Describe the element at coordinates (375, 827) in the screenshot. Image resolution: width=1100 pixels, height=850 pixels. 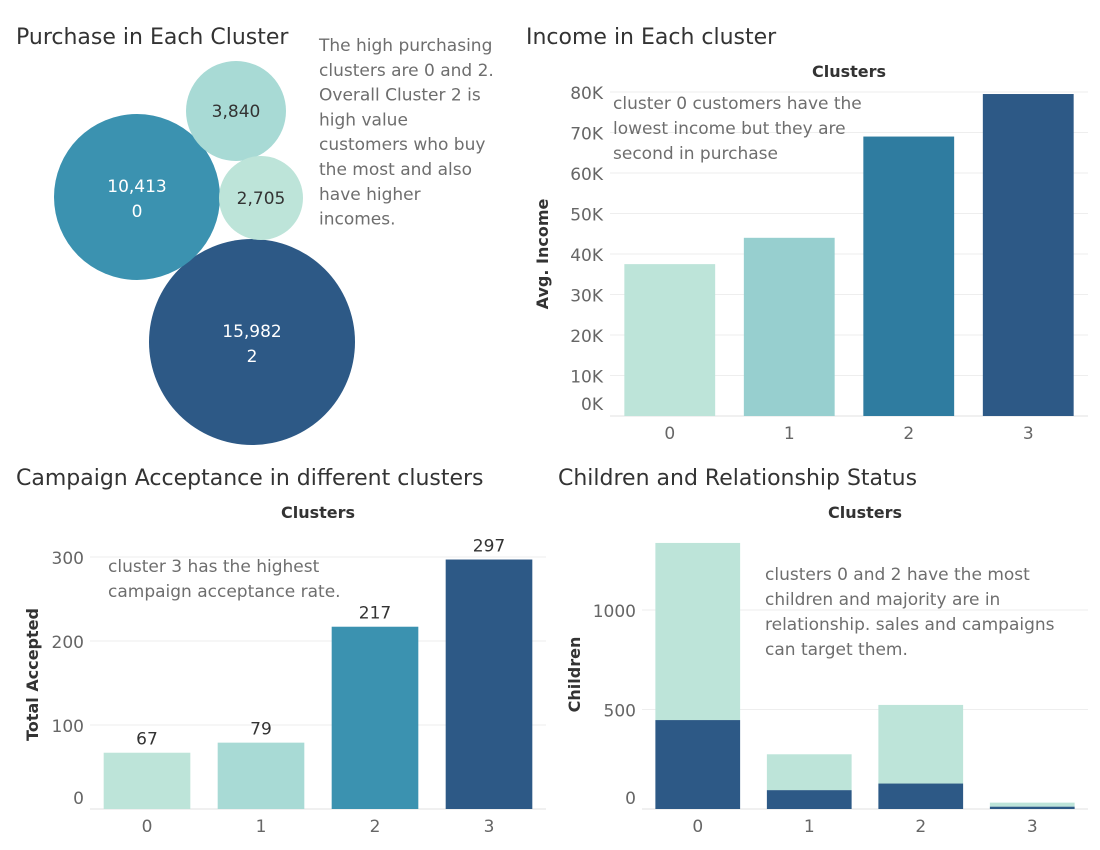
I see `campaign-x-tick-label: 2` at that location.